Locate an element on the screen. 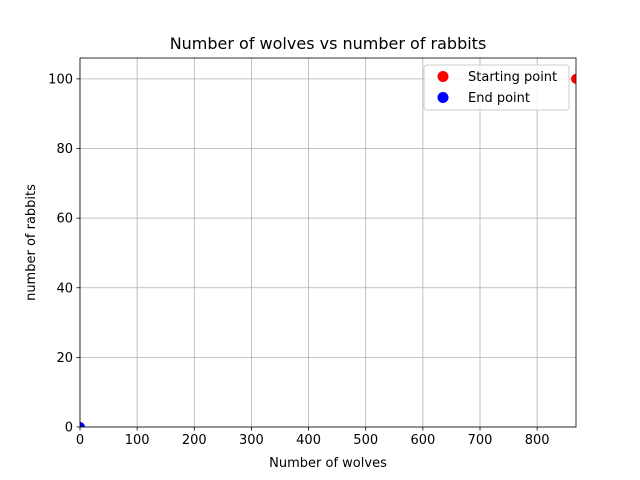 This screenshot has width=640, height=480. y-axis-title: number of rabbits is located at coordinates (31, 242).